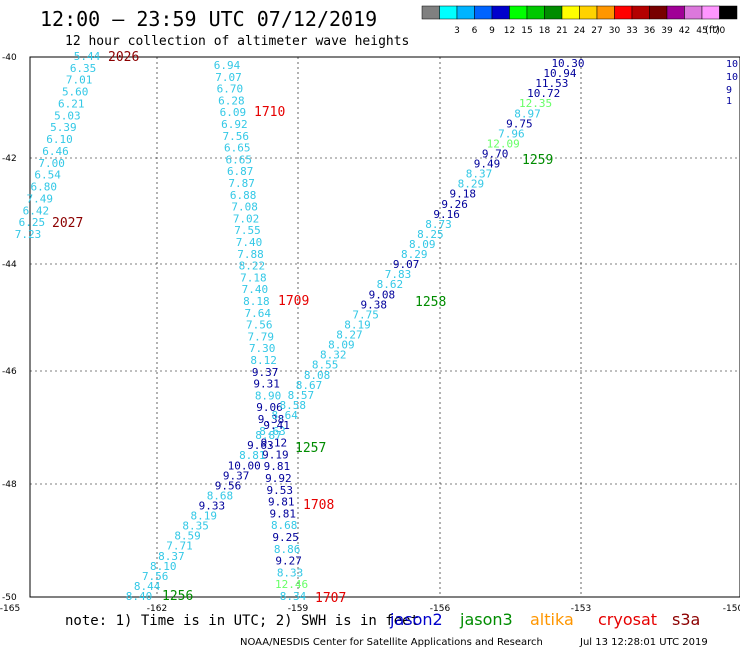 This screenshot has height=650, width=740. I want to click on wave-height-value: 7.64, so click(258, 313).